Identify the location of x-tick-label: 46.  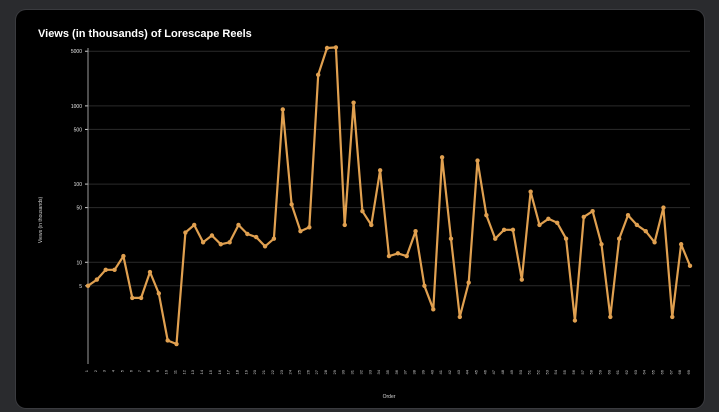
(484, 371).